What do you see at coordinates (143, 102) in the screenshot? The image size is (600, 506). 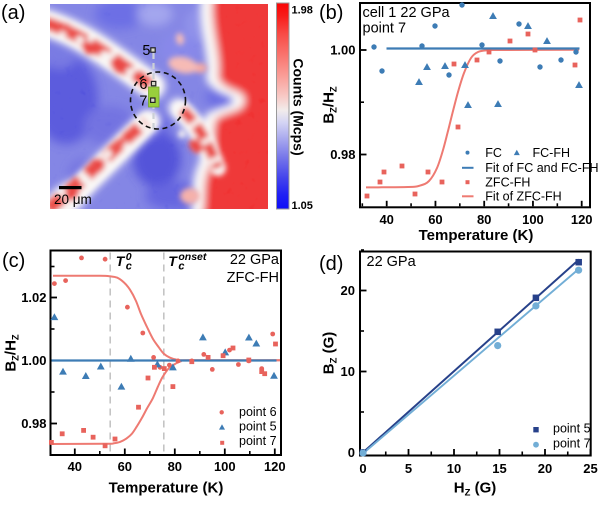 I see `svg-text: 7` at bounding box center [143, 102].